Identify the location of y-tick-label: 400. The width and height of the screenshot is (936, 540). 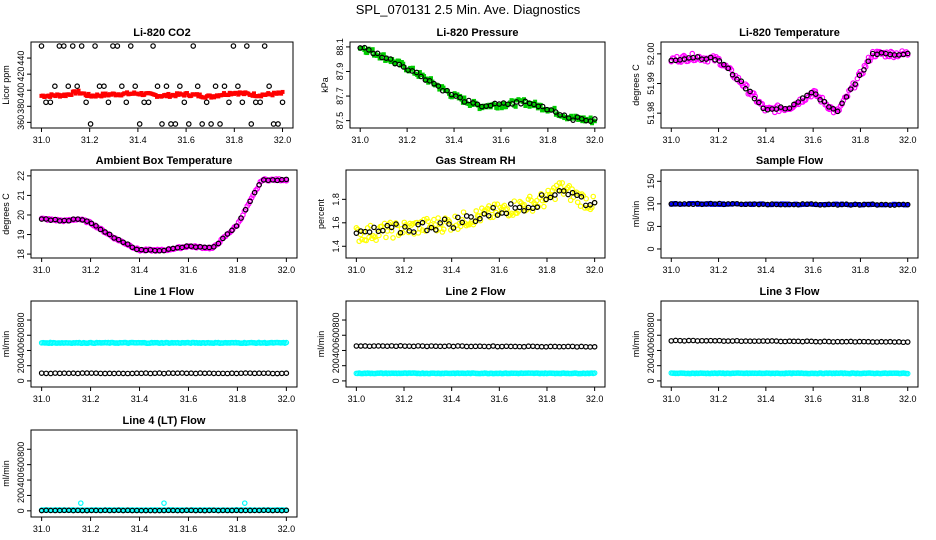
(21, 480).